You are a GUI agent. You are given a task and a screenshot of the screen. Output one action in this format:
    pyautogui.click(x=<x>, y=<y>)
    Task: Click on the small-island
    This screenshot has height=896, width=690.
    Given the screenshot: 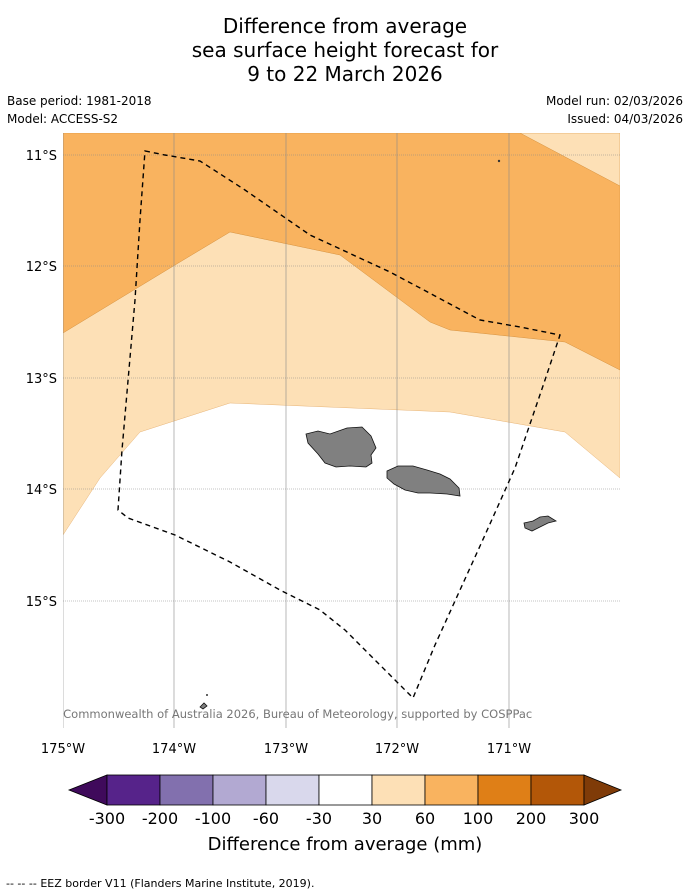 What is the action you would take?
    pyautogui.click(x=203, y=706)
    